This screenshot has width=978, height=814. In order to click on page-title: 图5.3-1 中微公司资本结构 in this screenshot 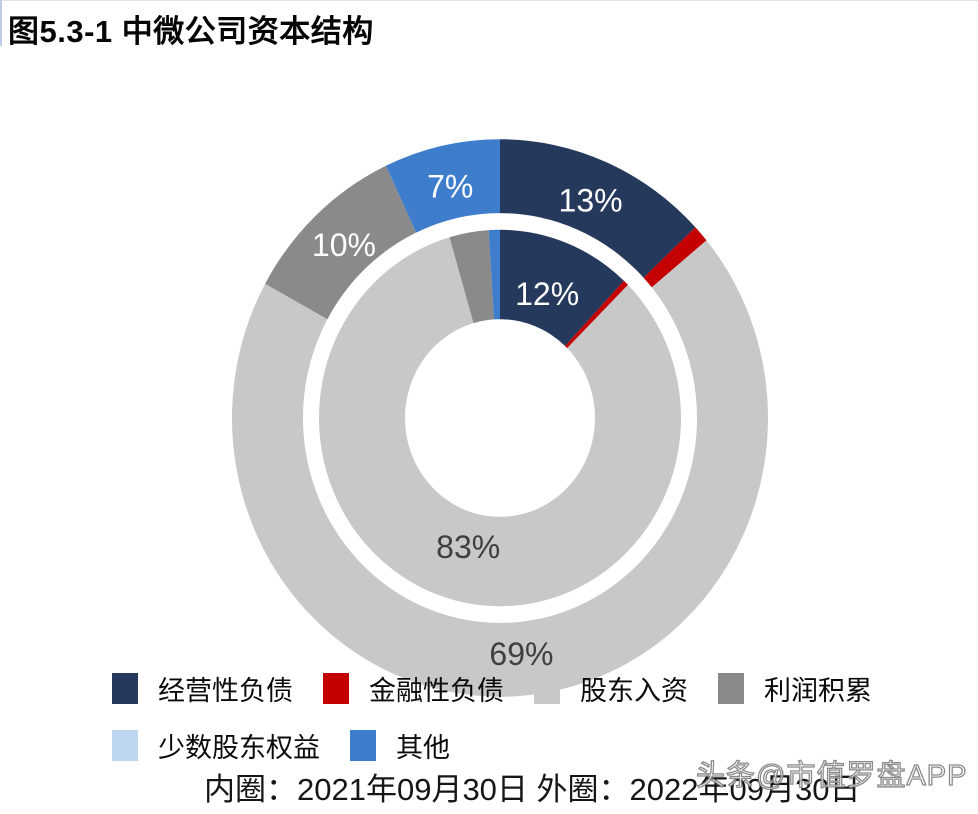, I will do `click(191, 31)`.